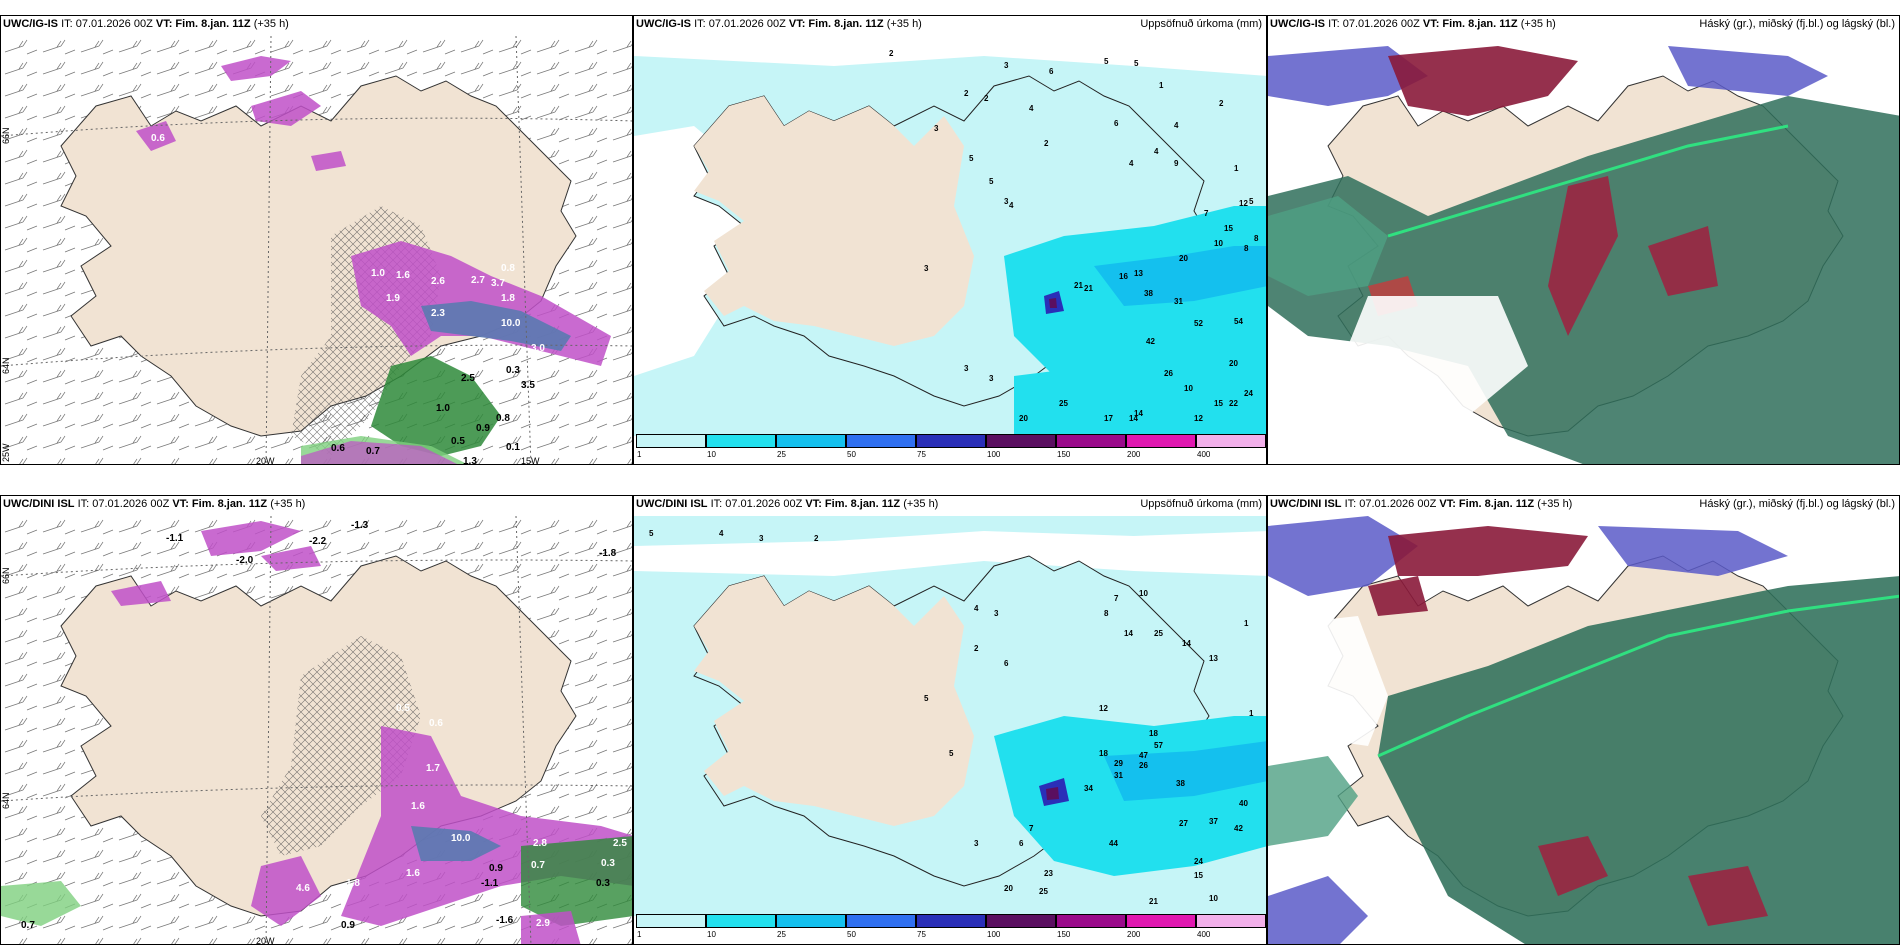 Image resolution: width=1900 pixels, height=950 pixels. What do you see at coordinates (711, 934) in the screenshot?
I see `colorbar-label: 10` at bounding box center [711, 934].